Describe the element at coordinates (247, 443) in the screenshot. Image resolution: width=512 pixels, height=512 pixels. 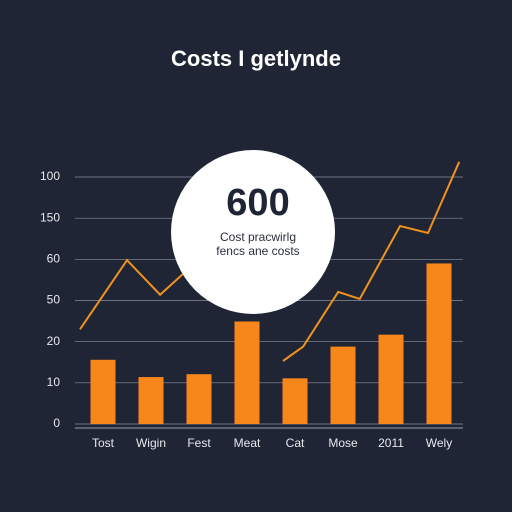
I see `x-tick-label: Meat` at that location.